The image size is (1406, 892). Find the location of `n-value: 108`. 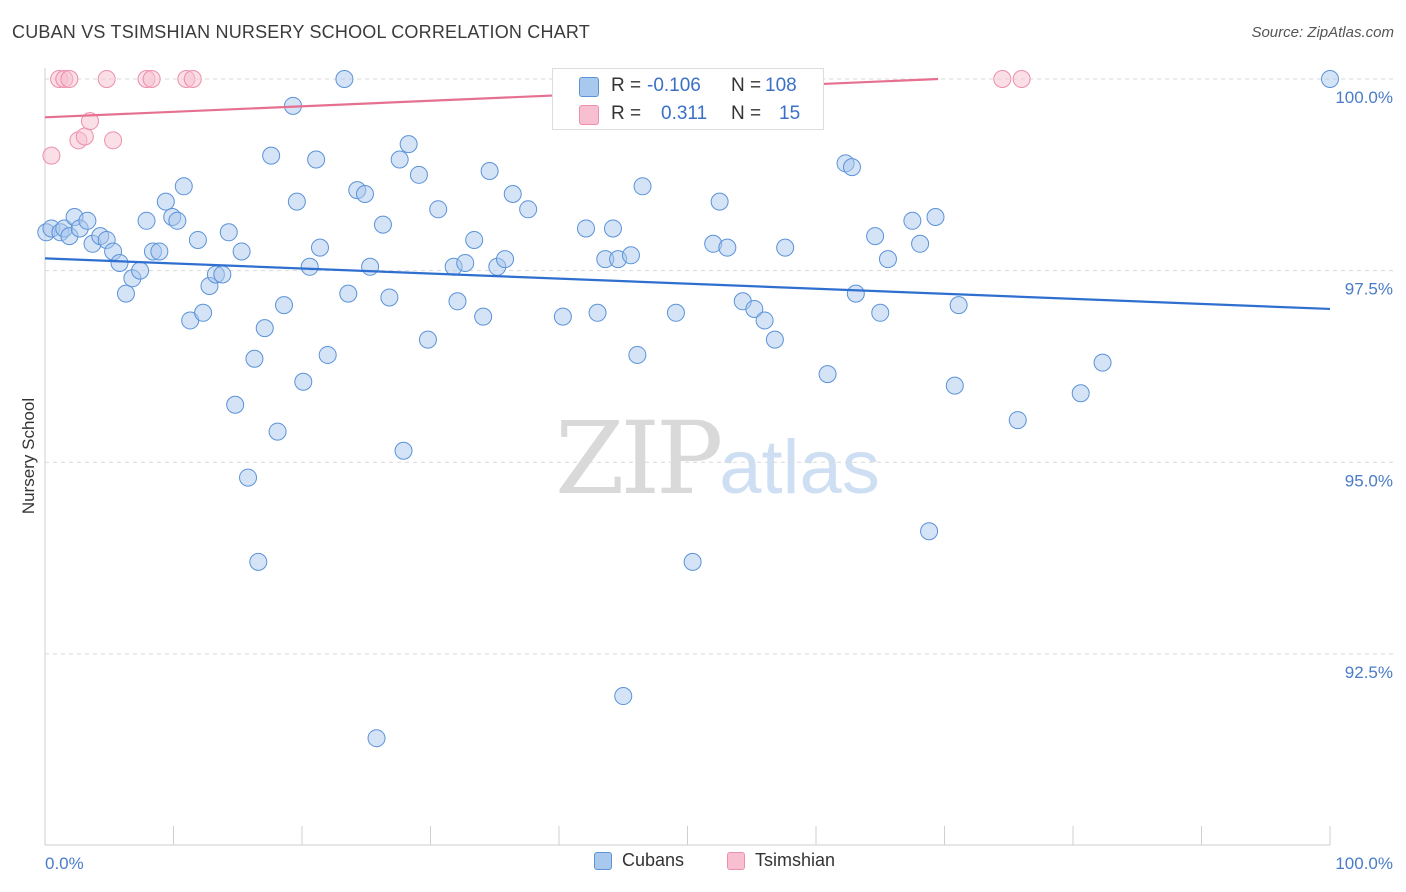

n-value: 108 is located at coordinates (781, 85).